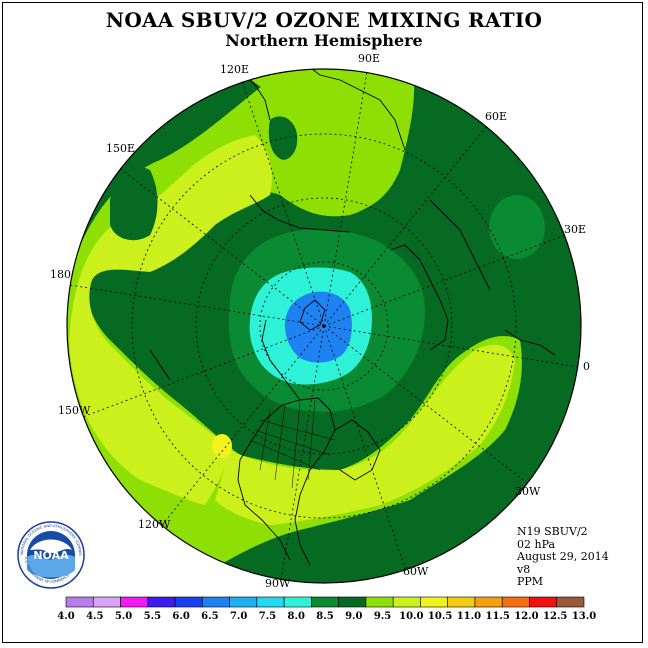 The height and width of the screenshot is (648, 648). What do you see at coordinates (497, 616) in the screenshot?
I see `color-bar-label: 11.5` at bounding box center [497, 616].